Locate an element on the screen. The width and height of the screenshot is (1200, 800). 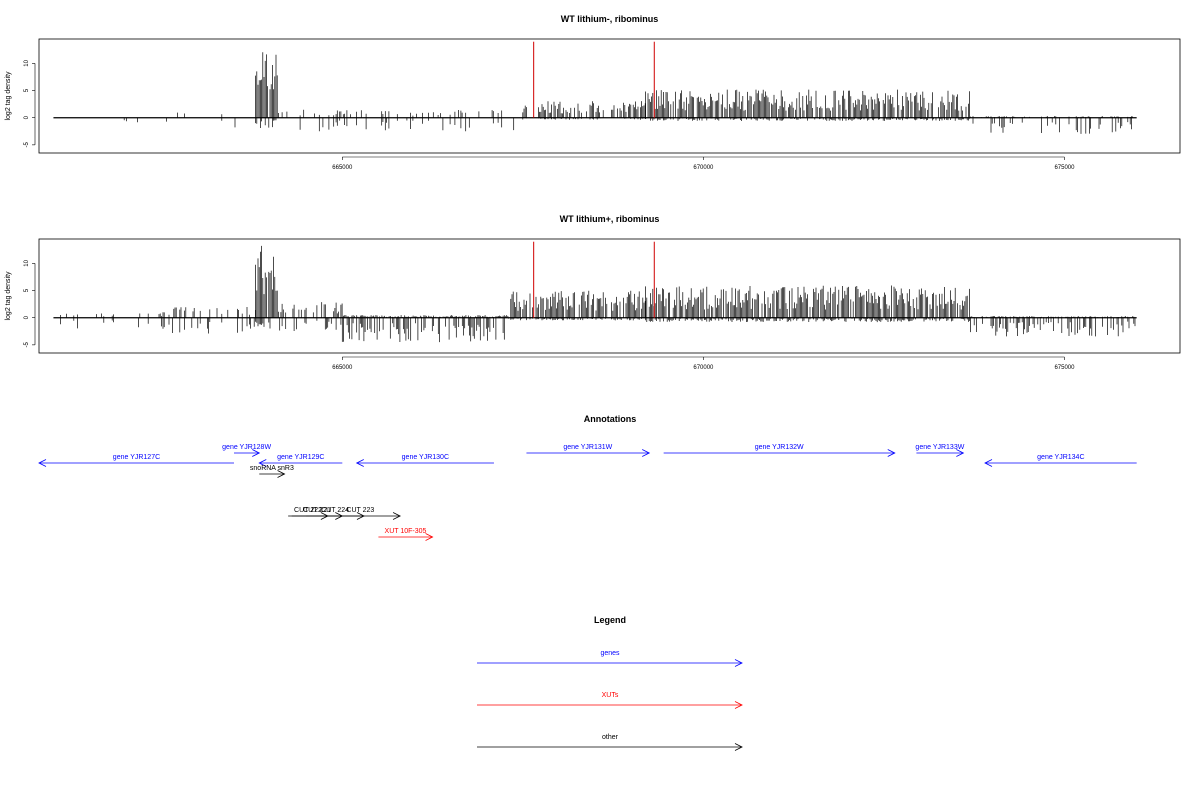
annotation-feature: gene YJR132W is located at coordinates (779, 450).